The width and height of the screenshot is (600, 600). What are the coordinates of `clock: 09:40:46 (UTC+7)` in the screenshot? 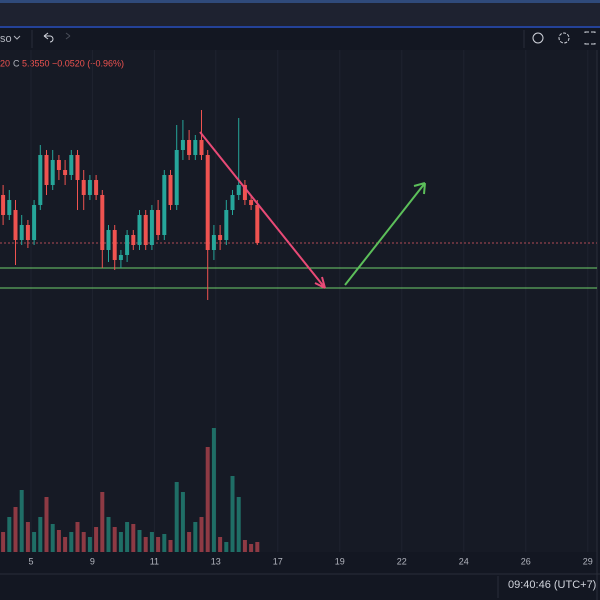 It's located at (552, 585).